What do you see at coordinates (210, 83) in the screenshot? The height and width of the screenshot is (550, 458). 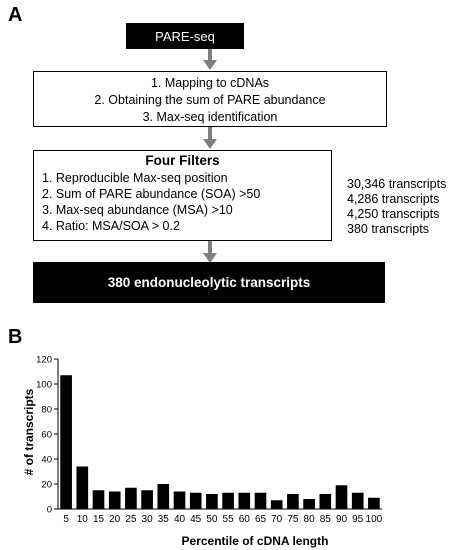 I see `step-1: 1. Mapping to cDNAs` at bounding box center [210, 83].